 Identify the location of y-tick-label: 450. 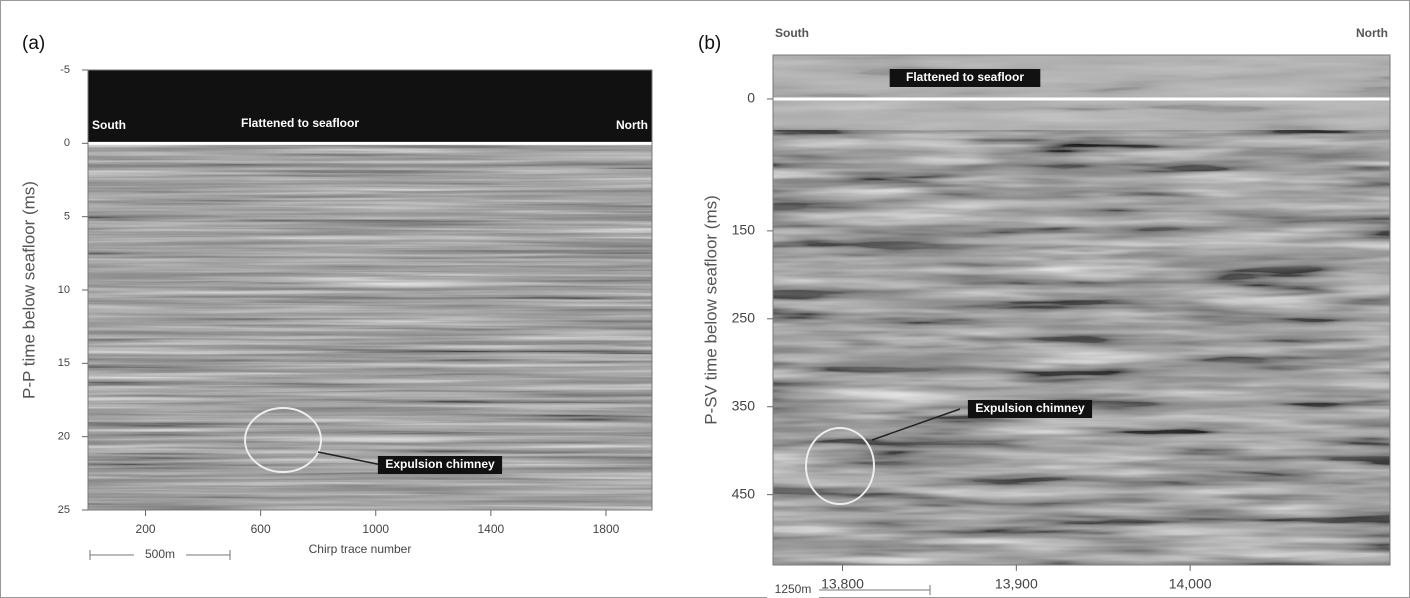
(744, 493).